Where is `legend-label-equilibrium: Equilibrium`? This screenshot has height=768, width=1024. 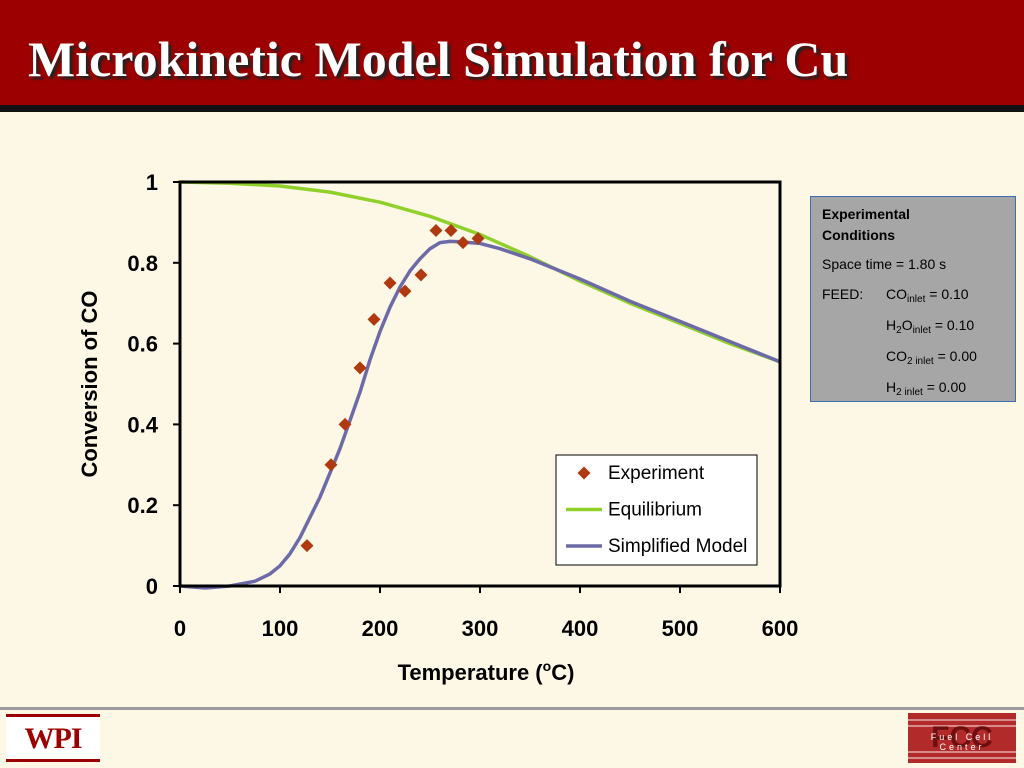 legend-label-equilibrium: Equilibrium is located at coordinates (655, 510).